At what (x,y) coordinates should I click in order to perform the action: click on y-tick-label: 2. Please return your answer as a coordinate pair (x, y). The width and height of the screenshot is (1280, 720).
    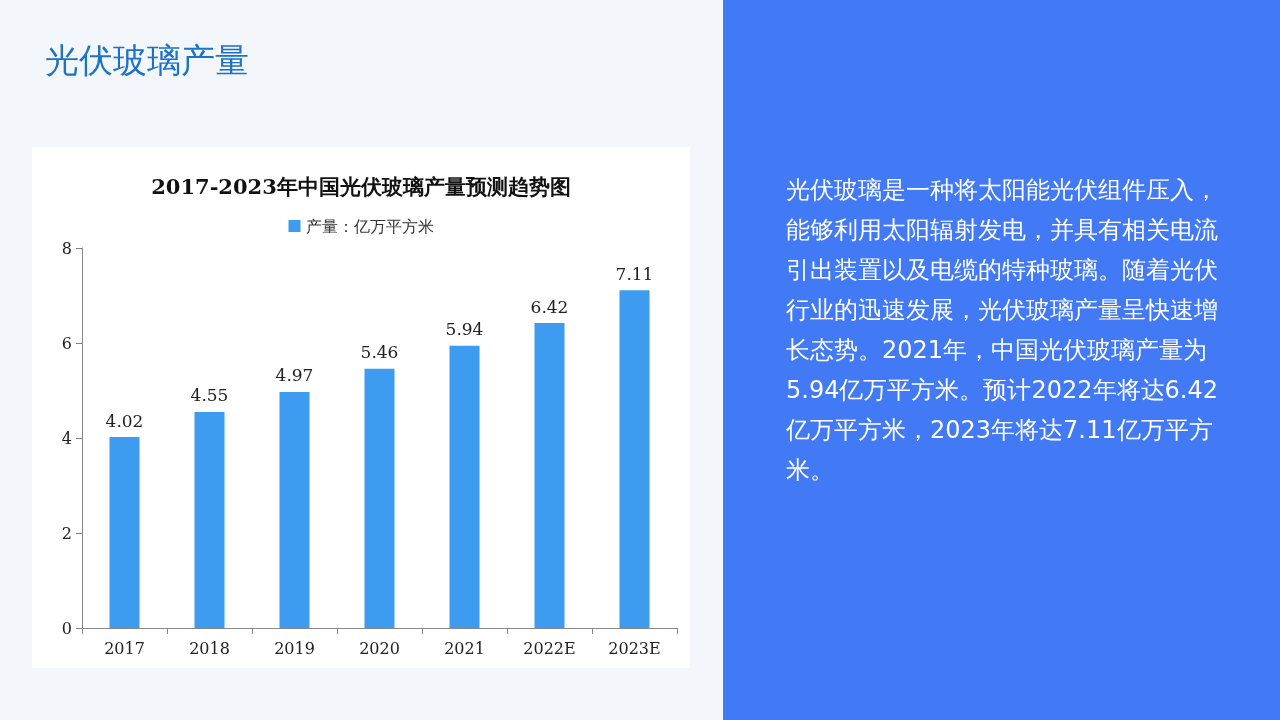
    Looking at the image, I should click on (66, 533).